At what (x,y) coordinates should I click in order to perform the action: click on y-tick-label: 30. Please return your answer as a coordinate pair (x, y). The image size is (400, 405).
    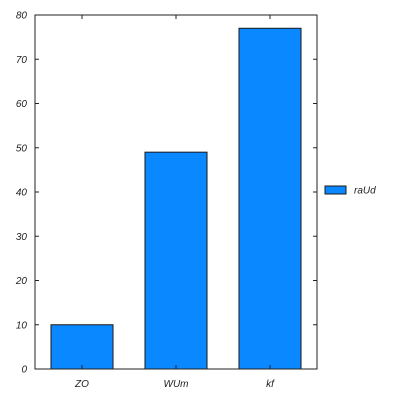
    Looking at the image, I should click on (22, 237).